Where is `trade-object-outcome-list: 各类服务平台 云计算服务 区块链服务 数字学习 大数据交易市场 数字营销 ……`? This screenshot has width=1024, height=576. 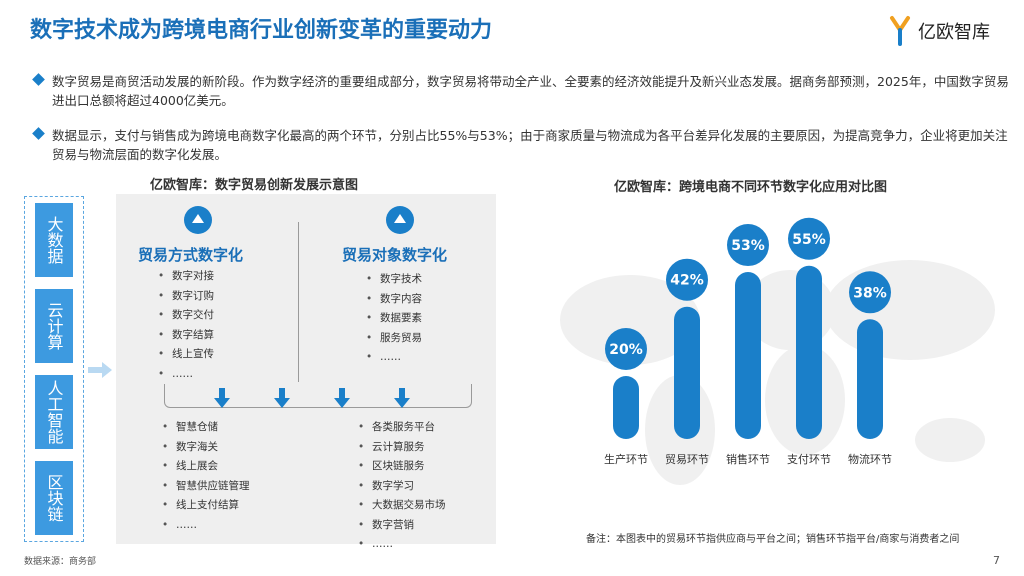
trade-object-outcome-list: 各类服务平台 云计算服务 区块链服务 数字学习 大数据交易市场 数字营销 …… is located at coordinates (402, 486).